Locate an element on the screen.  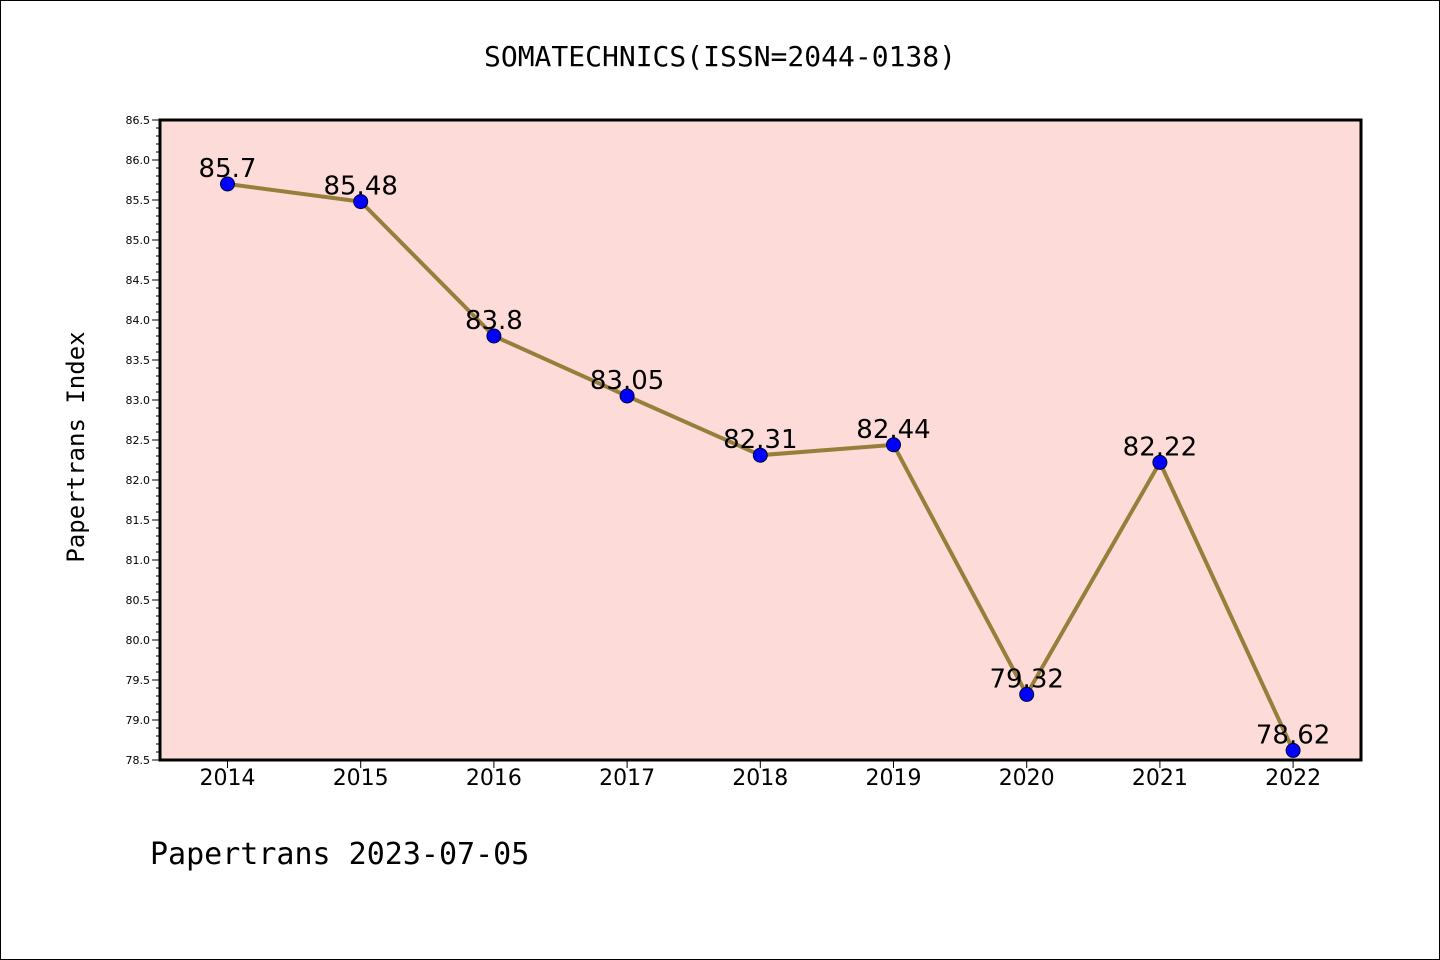
y-tick-label: 81.5 is located at coordinates (138, 520).